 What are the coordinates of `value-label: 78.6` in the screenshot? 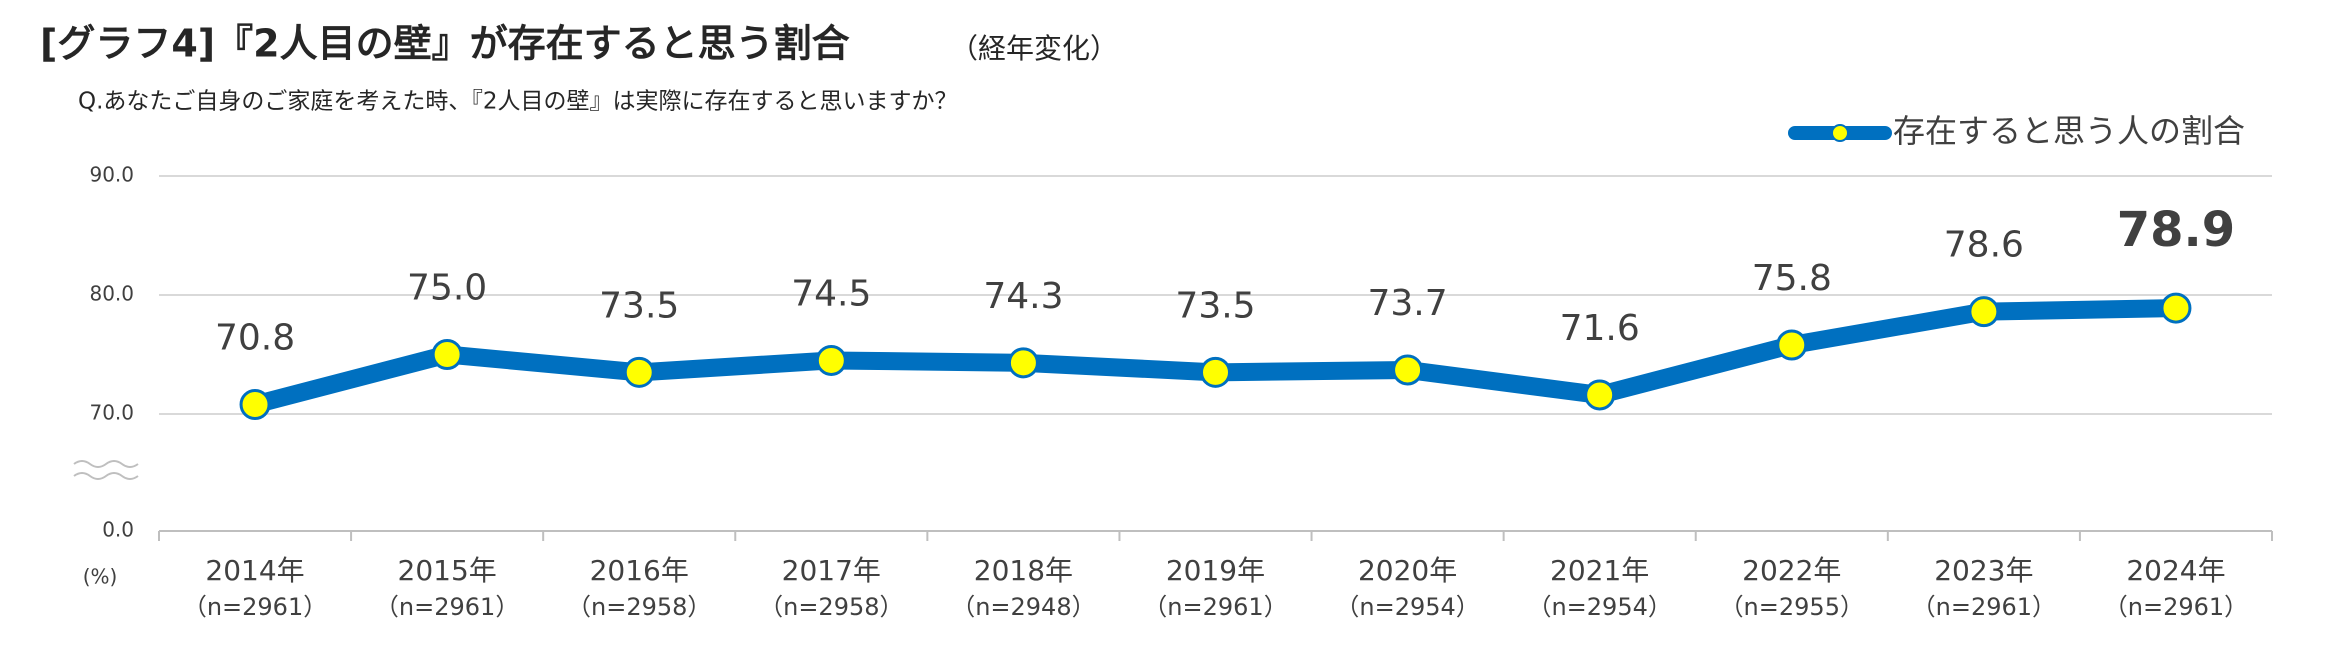 It's located at (1984, 245).